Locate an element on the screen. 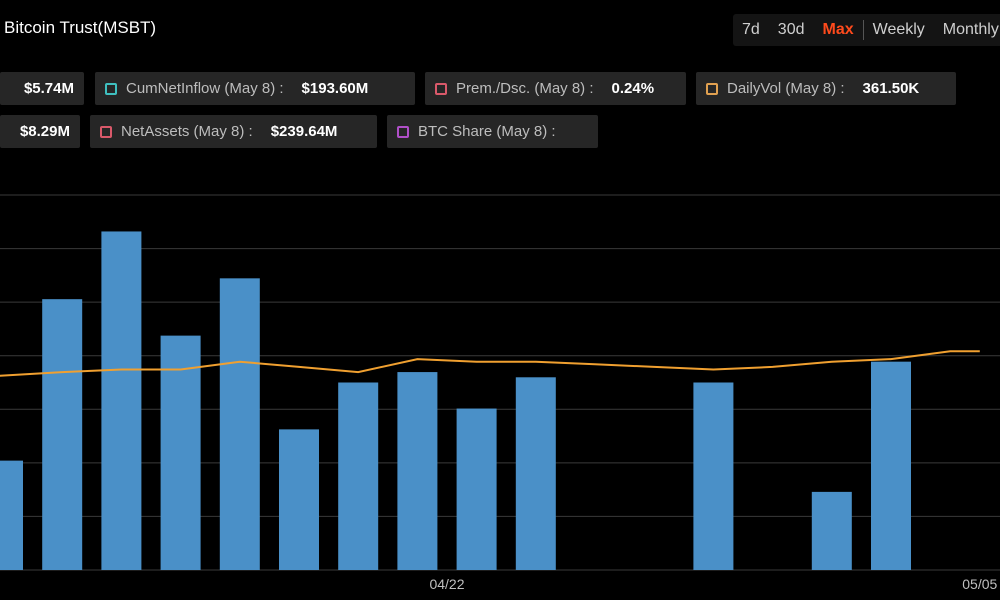  metric-pill-cumnetinflow: CumNetInflow (May 8) : $193.60M is located at coordinates (255, 88).